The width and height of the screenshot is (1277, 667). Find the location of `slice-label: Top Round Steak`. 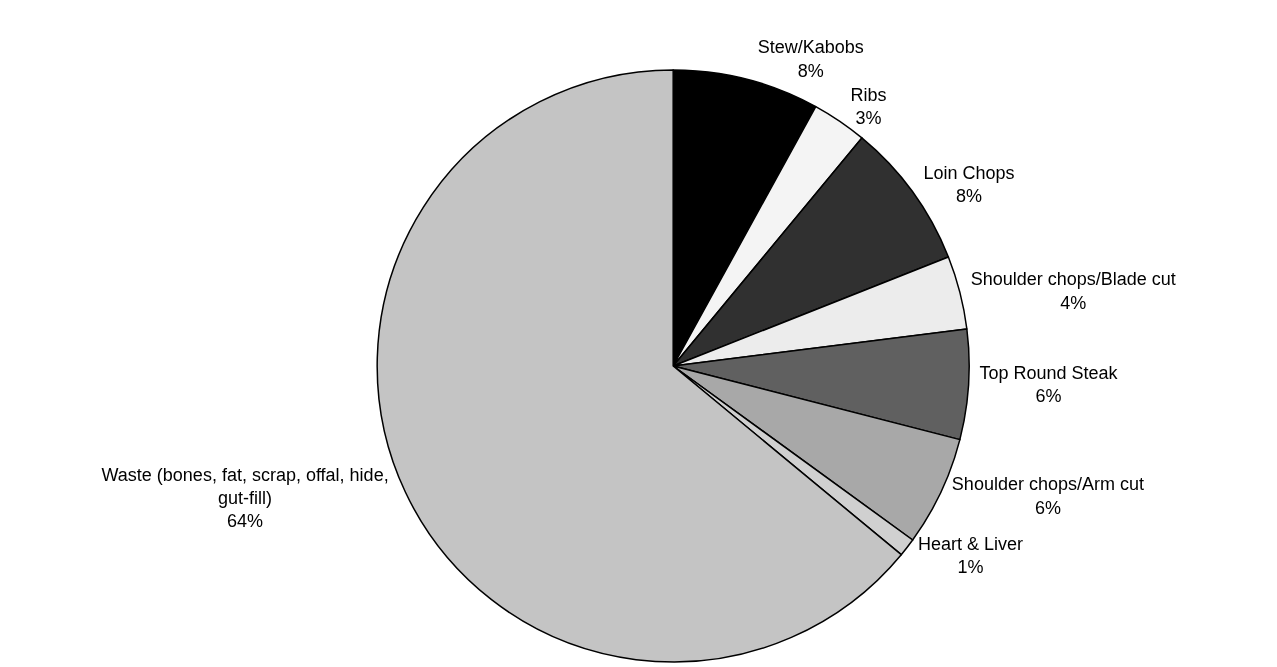

slice-label: Top Round Steak is located at coordinates (1049, 372).